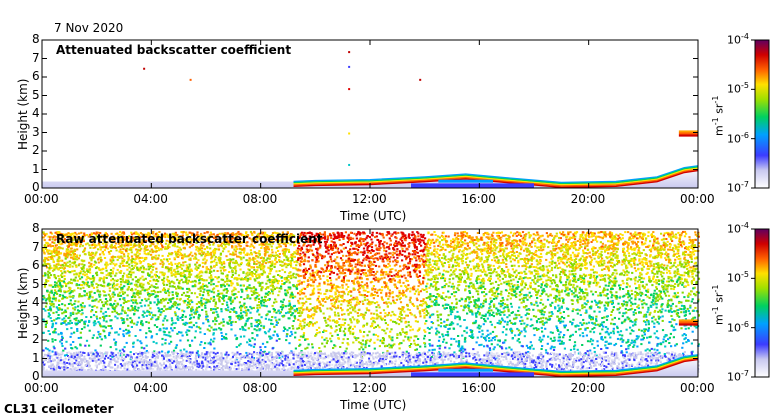  What do you see at coordinates (189, 239) in the screenshot?
I see `panel-title: Raw attenuated backscatter coefficient` at bounding box center [189, 239].